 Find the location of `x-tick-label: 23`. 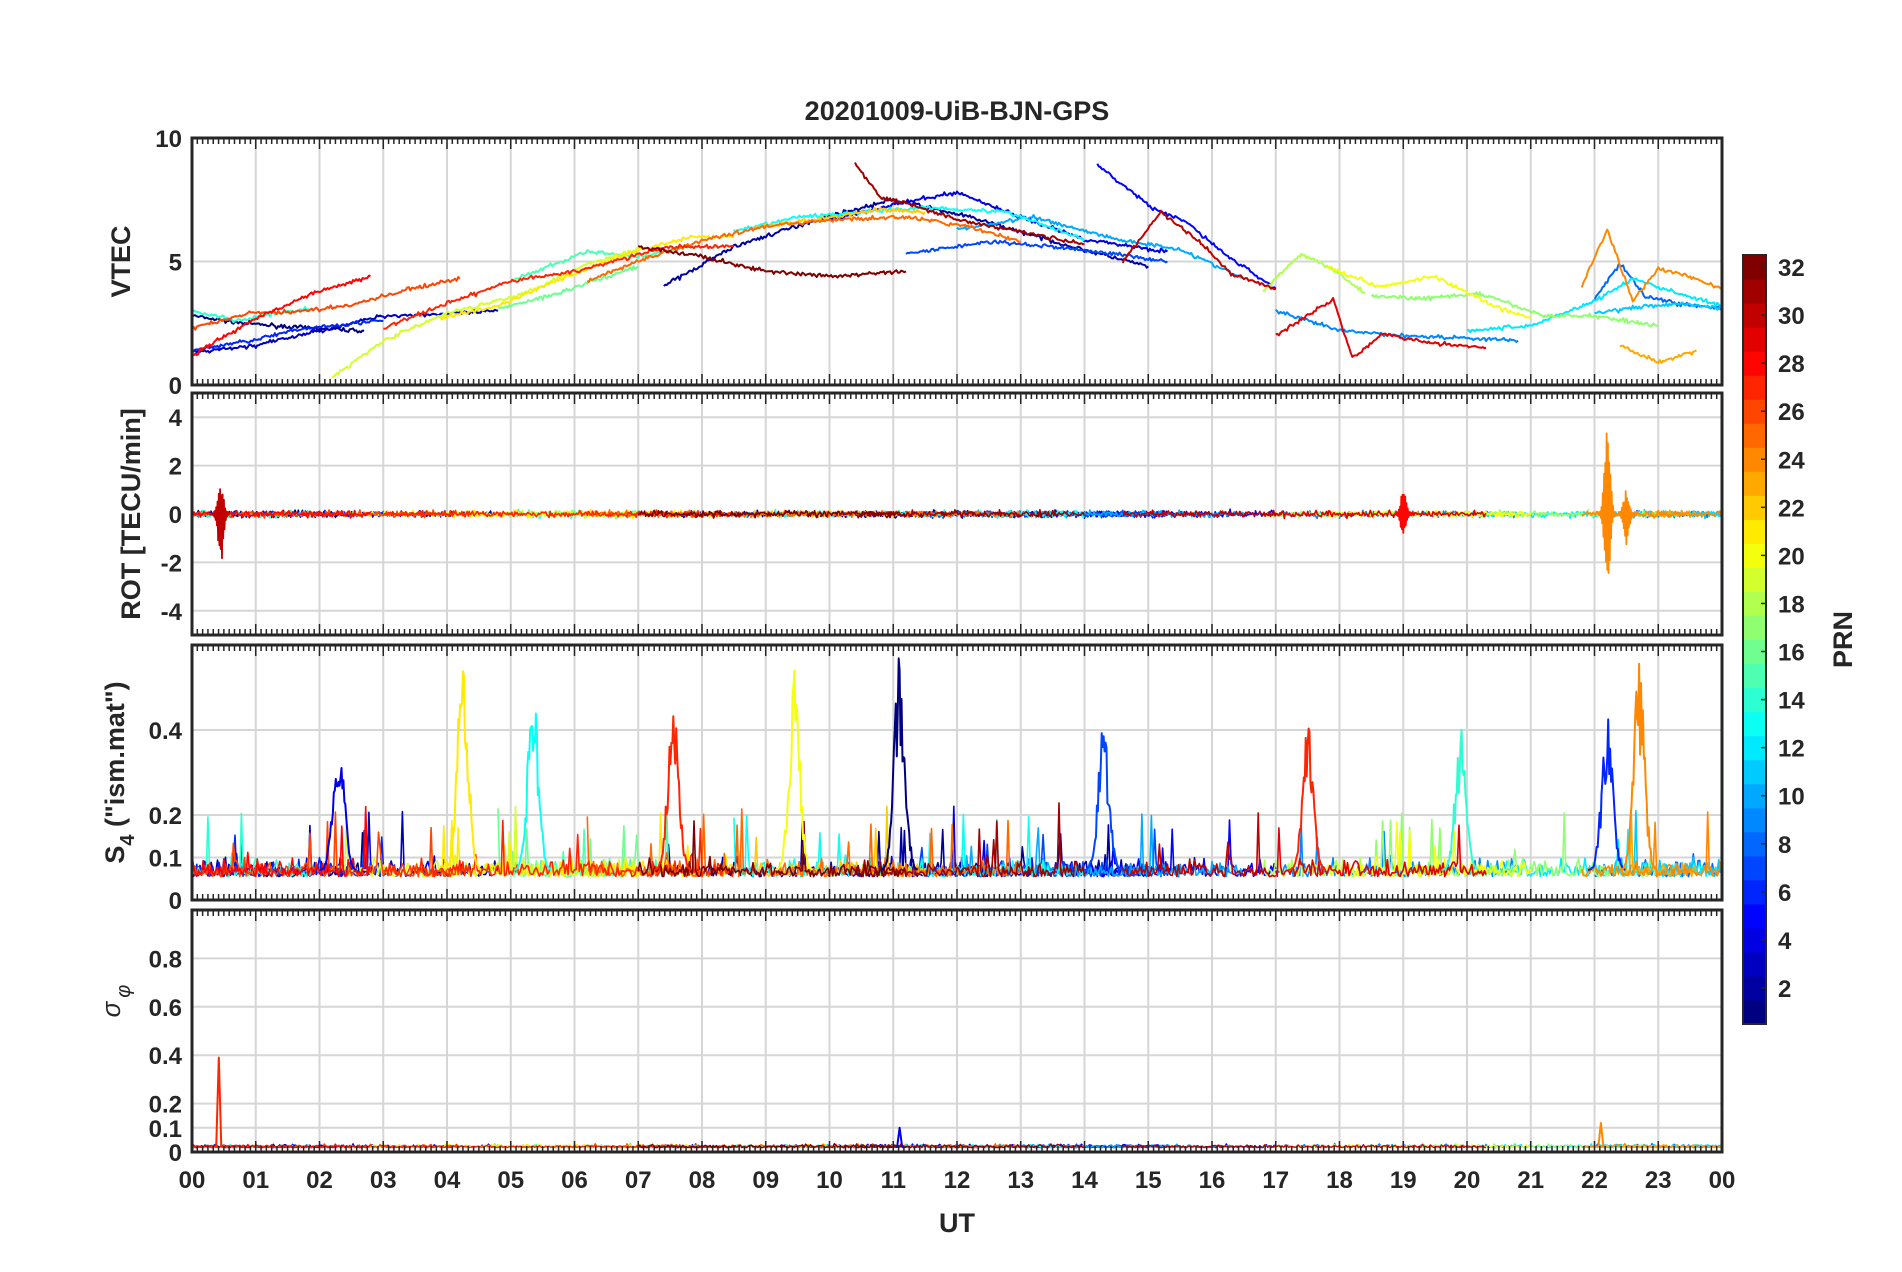

x-tick-label: 23 is located at coordinates (1658, 1180).